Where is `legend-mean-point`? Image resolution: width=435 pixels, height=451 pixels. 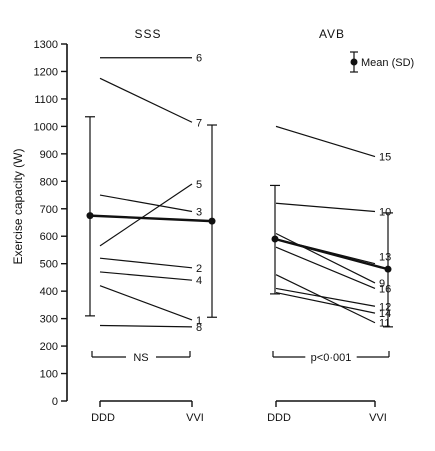
legend-mean-point is located at coordinates (354, 62).